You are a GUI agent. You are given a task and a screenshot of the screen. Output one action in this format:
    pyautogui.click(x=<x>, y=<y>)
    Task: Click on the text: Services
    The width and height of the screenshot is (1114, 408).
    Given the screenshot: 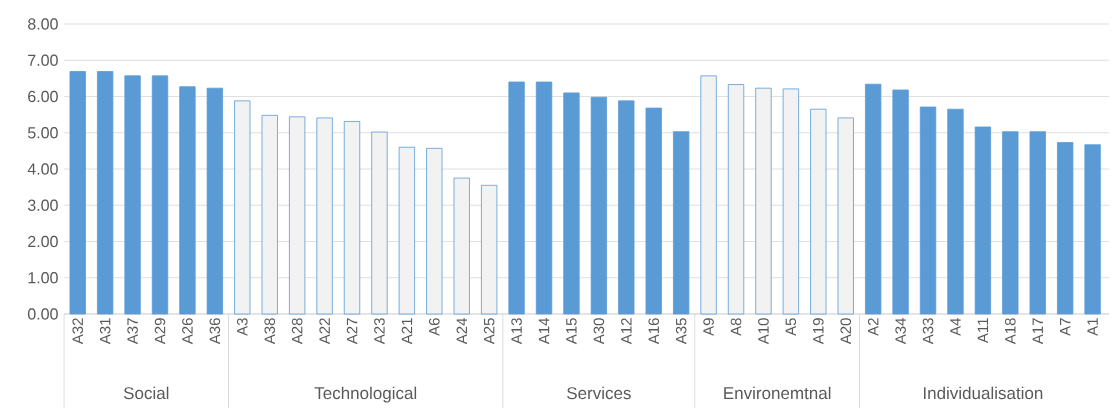 What is the action you would take?
    pyautogui.click(x=599, y=393)
    